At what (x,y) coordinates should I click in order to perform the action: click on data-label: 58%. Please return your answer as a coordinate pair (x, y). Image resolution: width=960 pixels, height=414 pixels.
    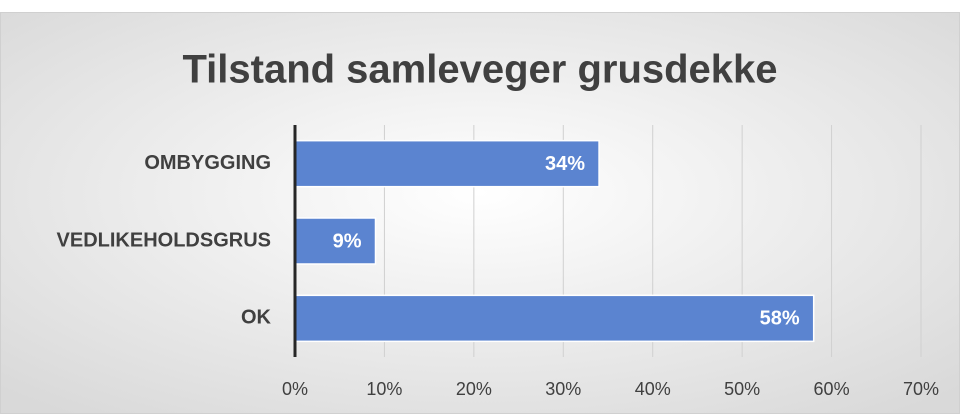
    Looking at the image, I should click on (780, 319).